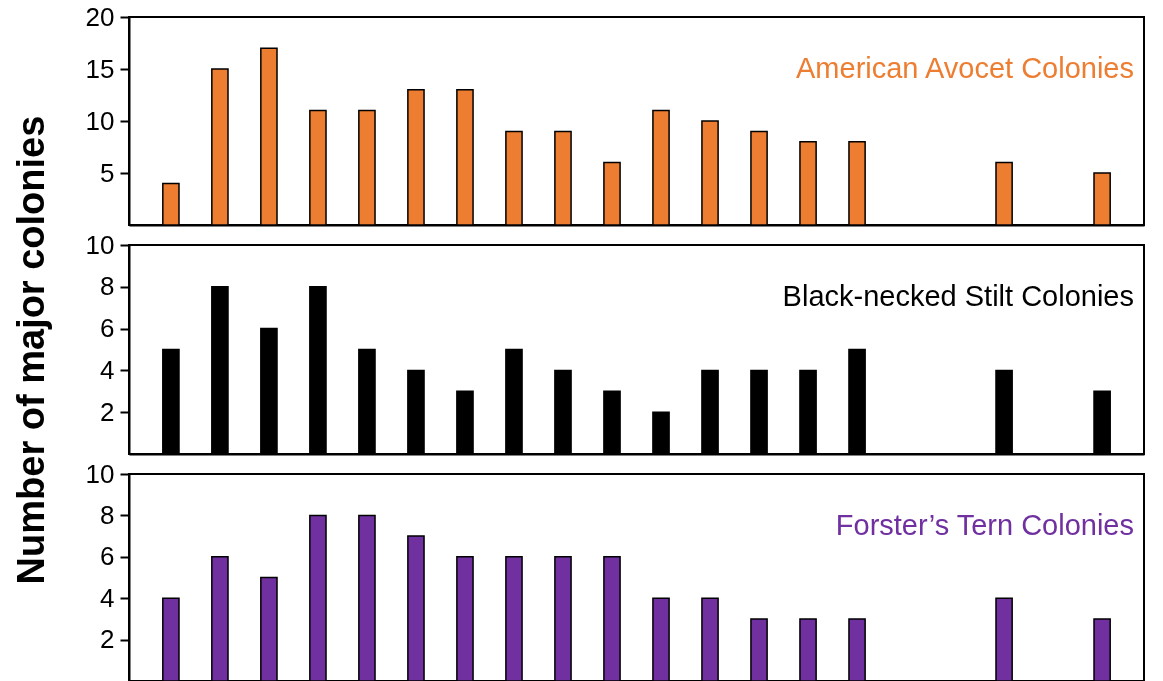  What do you see at coordinates (107, 172) in the screenshot?
I see `y-tick-label: 5` at bounding box center [107, 172].